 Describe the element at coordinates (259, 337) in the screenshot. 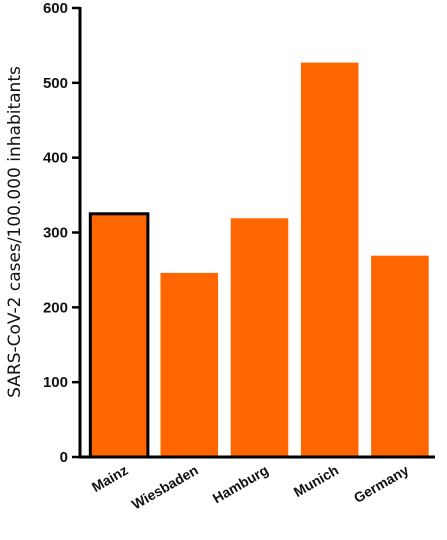

I see `bar-hamburg` at that location.